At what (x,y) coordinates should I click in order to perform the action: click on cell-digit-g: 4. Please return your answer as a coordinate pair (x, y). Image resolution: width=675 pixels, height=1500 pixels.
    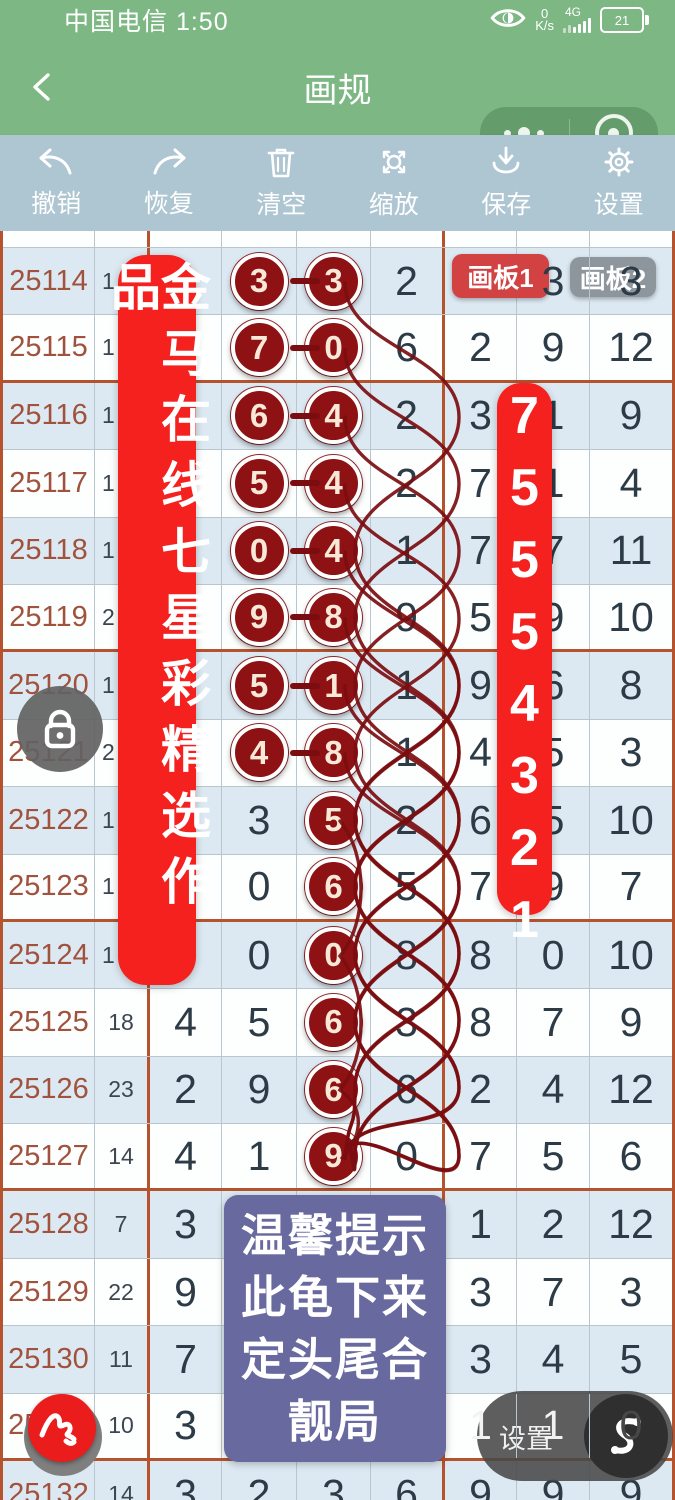
    Looking at the image, I should click on (631, 482).